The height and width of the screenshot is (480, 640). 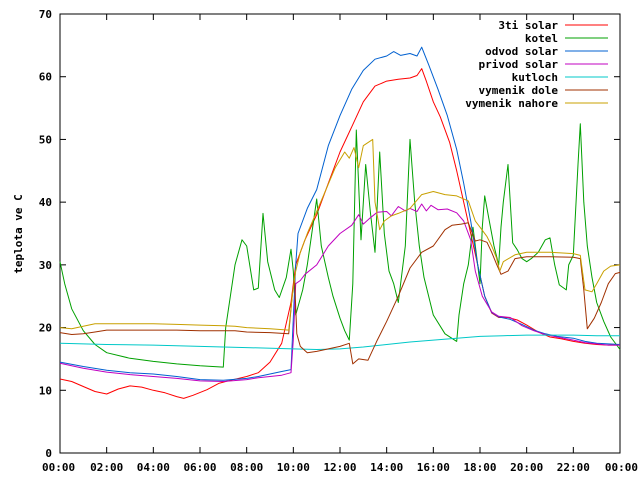 What do you see at coordinates (386, 467) in the screenshot?
I see `x-tick-label: 14:00` at bounding box center [386, 467].